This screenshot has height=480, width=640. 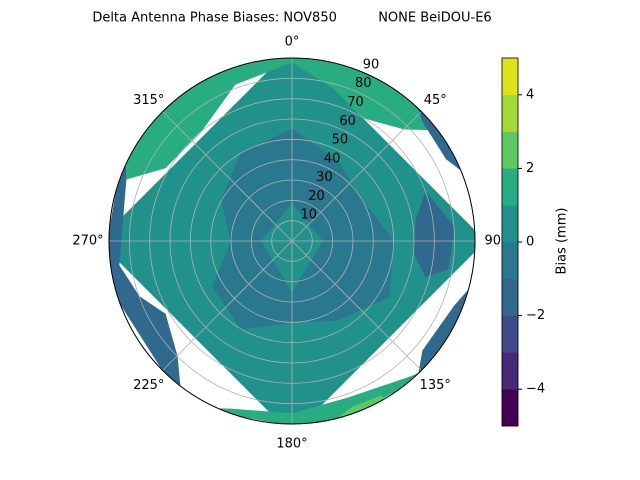 I want to click on r-tick-label: 70, so click(x=355, y=102).